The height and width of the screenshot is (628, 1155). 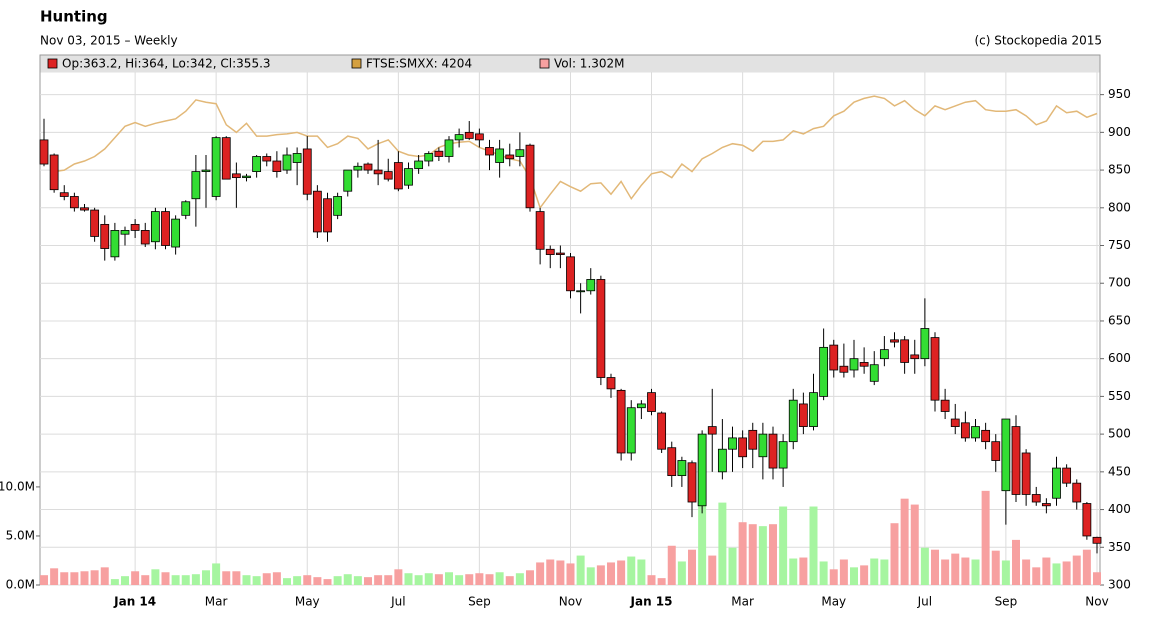 What do you see at coordinates (1119, 207) in the screenshot?
I see `y-tick-label: 800` at bounding box center [1119, 207].